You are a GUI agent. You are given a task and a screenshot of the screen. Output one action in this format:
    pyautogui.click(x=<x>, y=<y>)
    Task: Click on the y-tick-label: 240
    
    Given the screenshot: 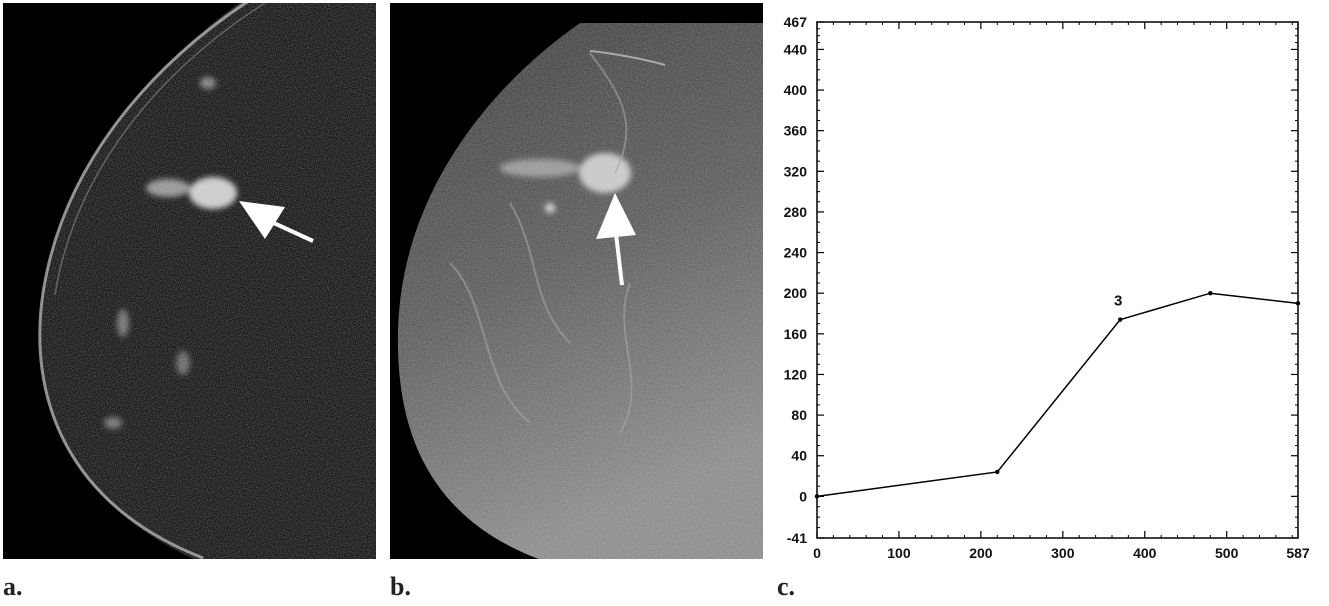 What is the action you would take?
    pyautogui.click(x=796, y=253)
    